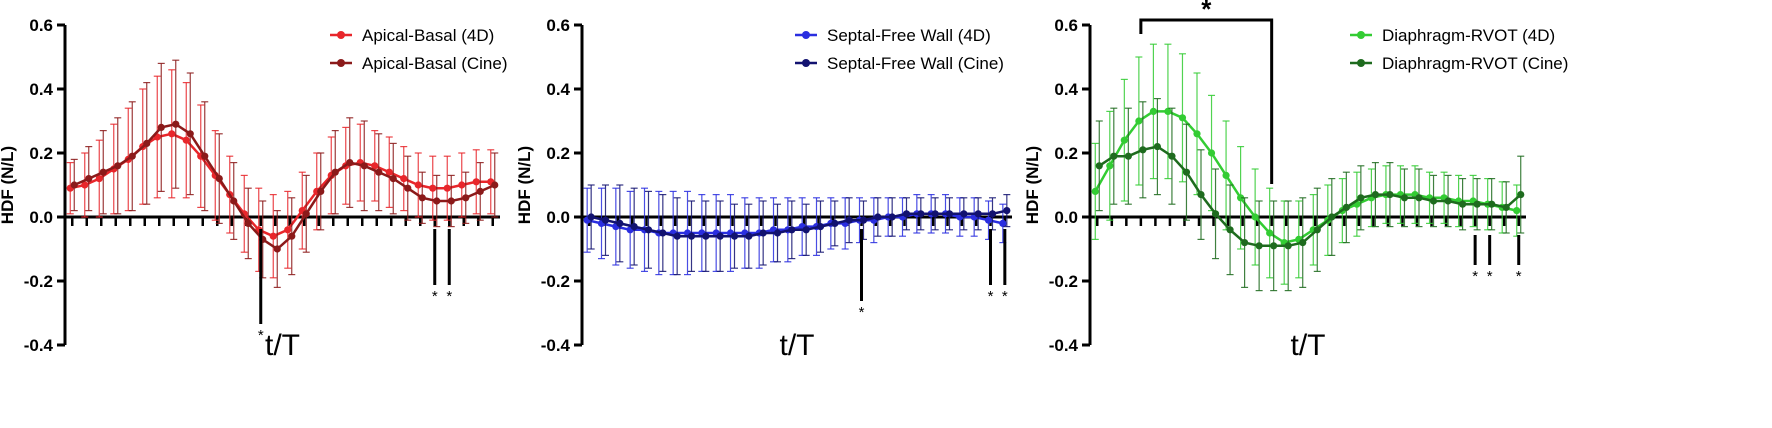  I want to click on legend-label: Septal-Free Wall (4D), so click(909, 35).